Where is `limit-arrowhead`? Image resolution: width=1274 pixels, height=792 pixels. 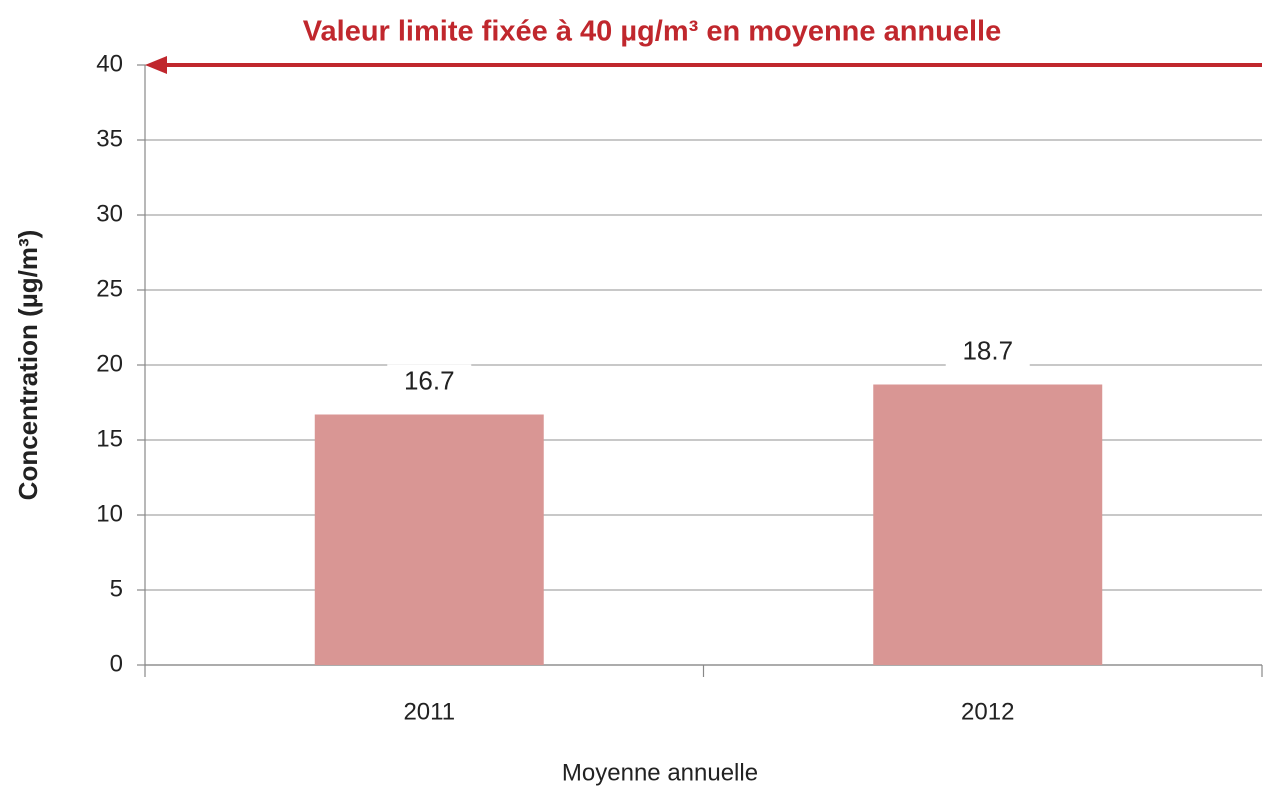 limit-arrowhead is located at coordinates (156, 65).